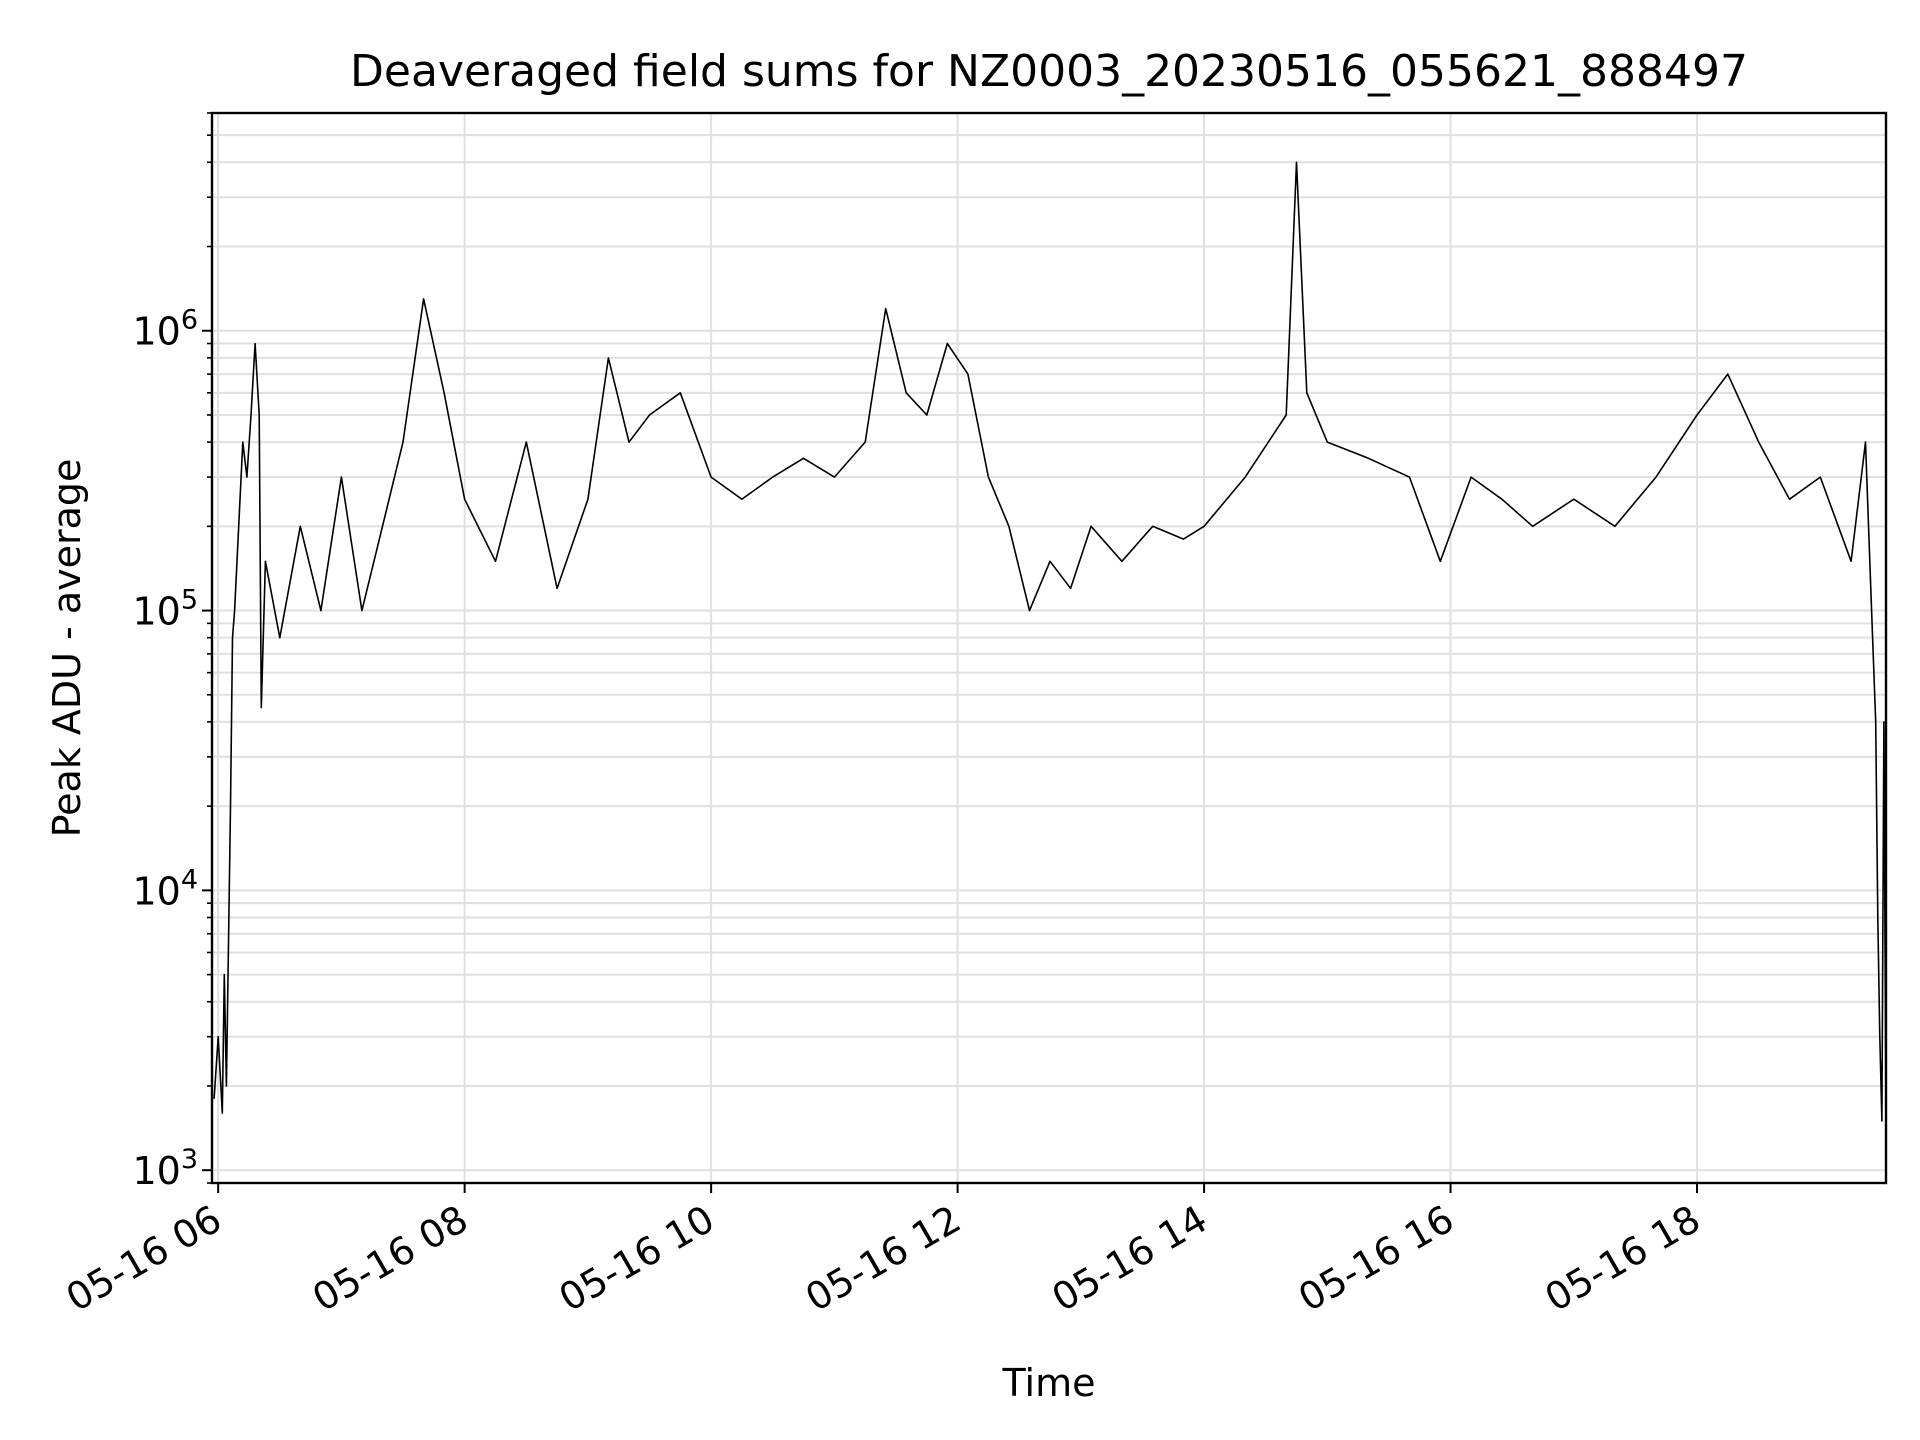  I want to click on y-axis: 103 104 105 106, so click(172, 652).